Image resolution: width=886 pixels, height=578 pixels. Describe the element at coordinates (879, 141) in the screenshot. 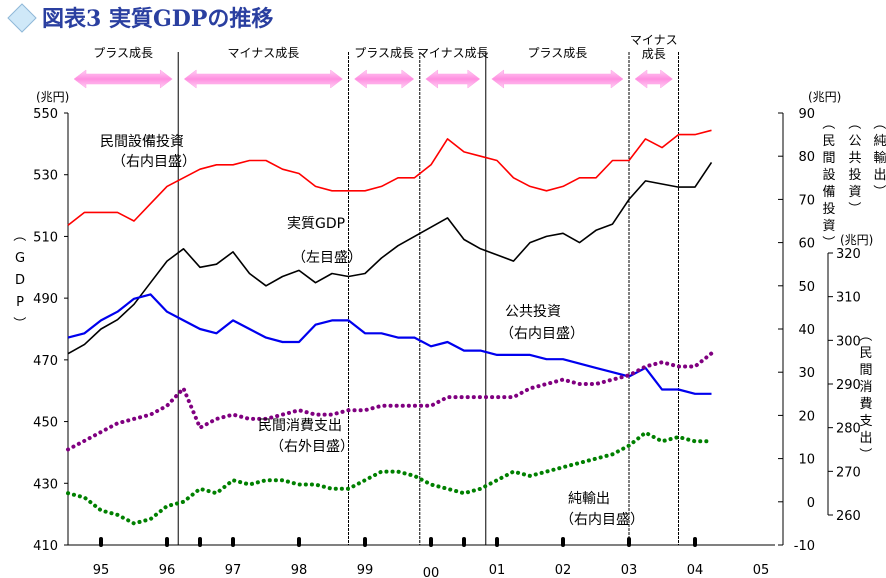

I see `axis-label-char: 純` at that location.